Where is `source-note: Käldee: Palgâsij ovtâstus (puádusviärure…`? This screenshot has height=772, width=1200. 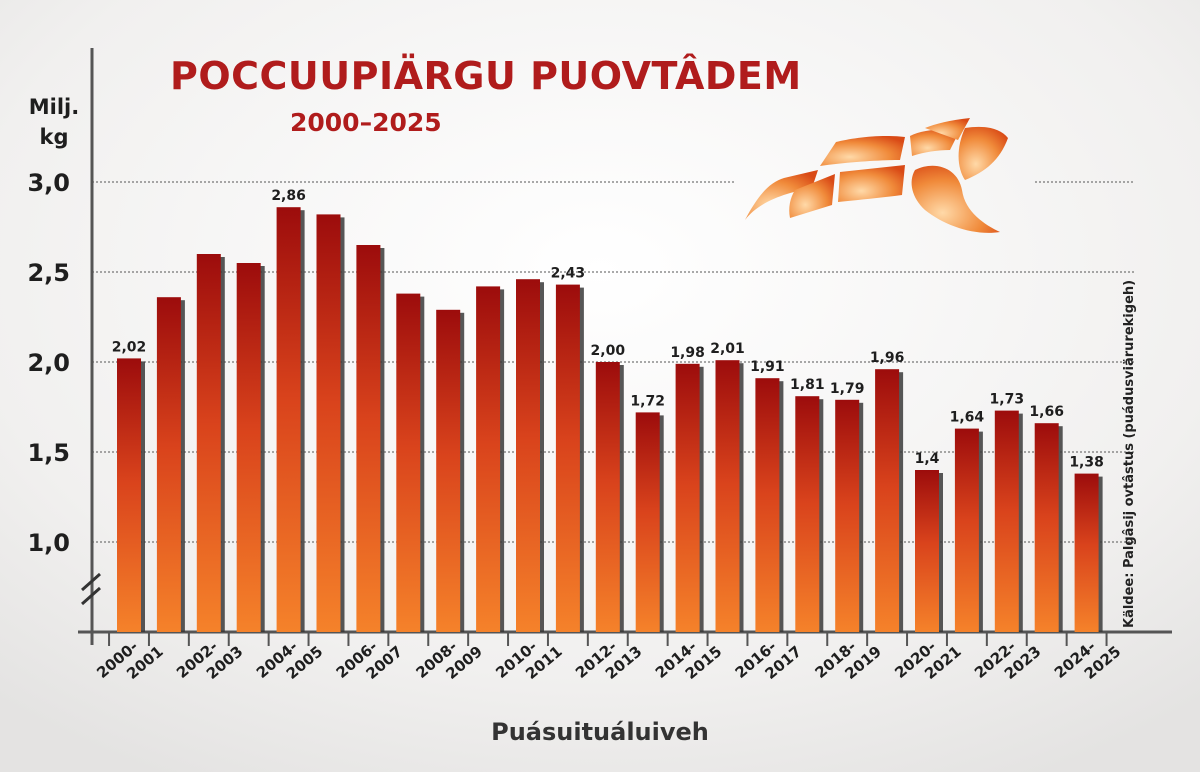
source-note: Käldee: Palgâsij ovtâstus (puádusviärure… is located at coordinates (1129, 453).